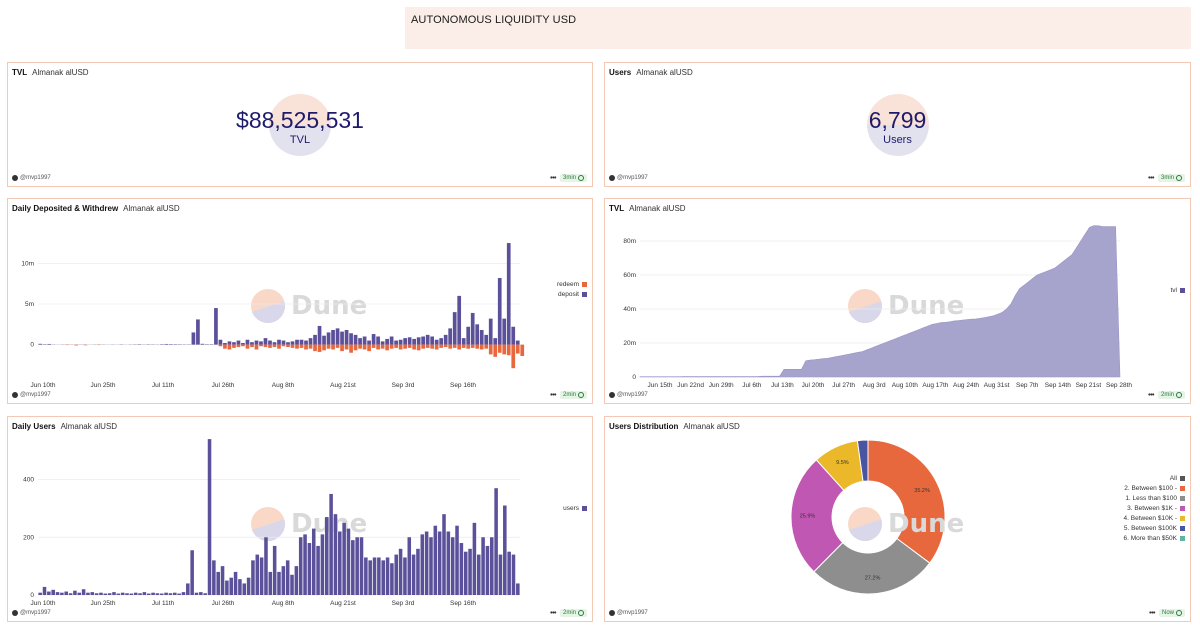  Describe the element at coordinates (752, 385) in the screenshot. I see `x-tick-label: Jul 6th` at that location.